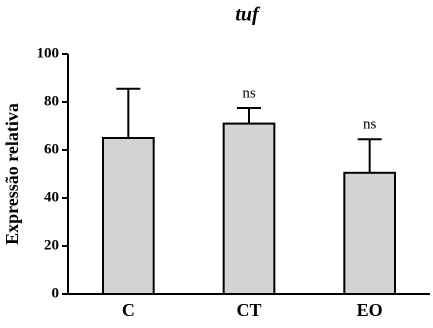 This screenshot has width=433, height=328. I want to click on y-tick-label: 0, so click(56, 293).